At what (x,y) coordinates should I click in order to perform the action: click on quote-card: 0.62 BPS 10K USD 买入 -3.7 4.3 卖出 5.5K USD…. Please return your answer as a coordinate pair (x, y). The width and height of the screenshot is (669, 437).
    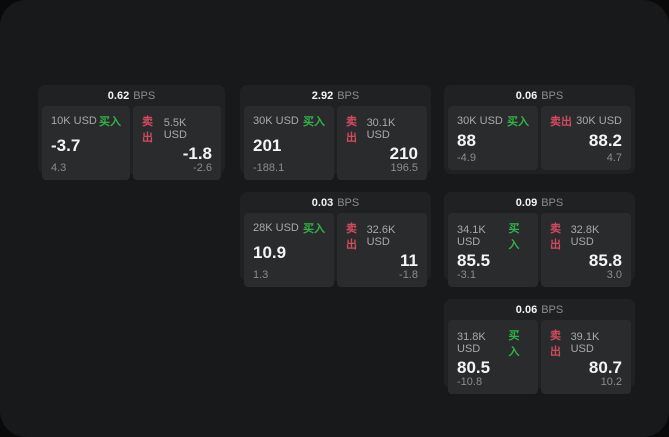
    Looking at the image, I should click on (131, 132).